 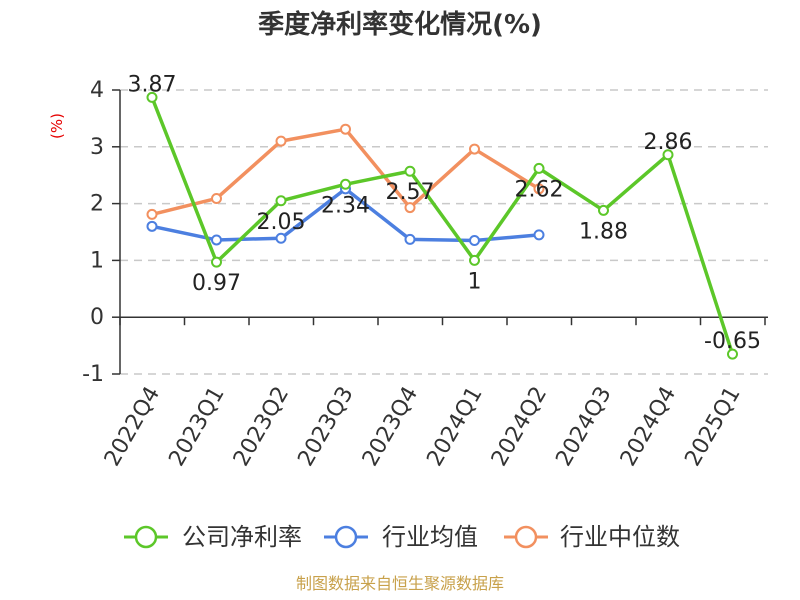 I want to click on data-label: 2.05, so click(x=281, y=222).